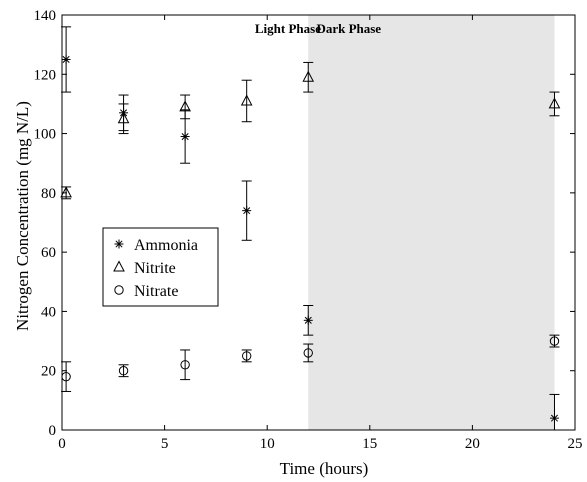 The width and height of the screenshot is (587, 482). I want to click on legend-marker-nitrate, so click(119, 290).